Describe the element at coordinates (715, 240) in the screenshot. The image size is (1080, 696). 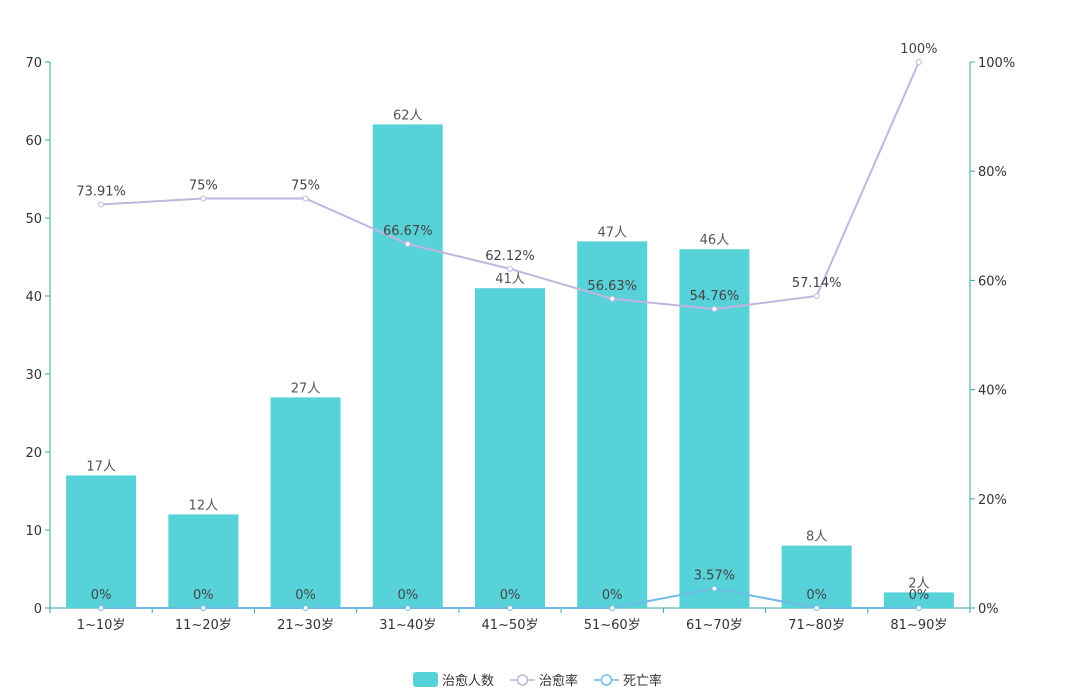
I see `bar-label: 46人` at that location.